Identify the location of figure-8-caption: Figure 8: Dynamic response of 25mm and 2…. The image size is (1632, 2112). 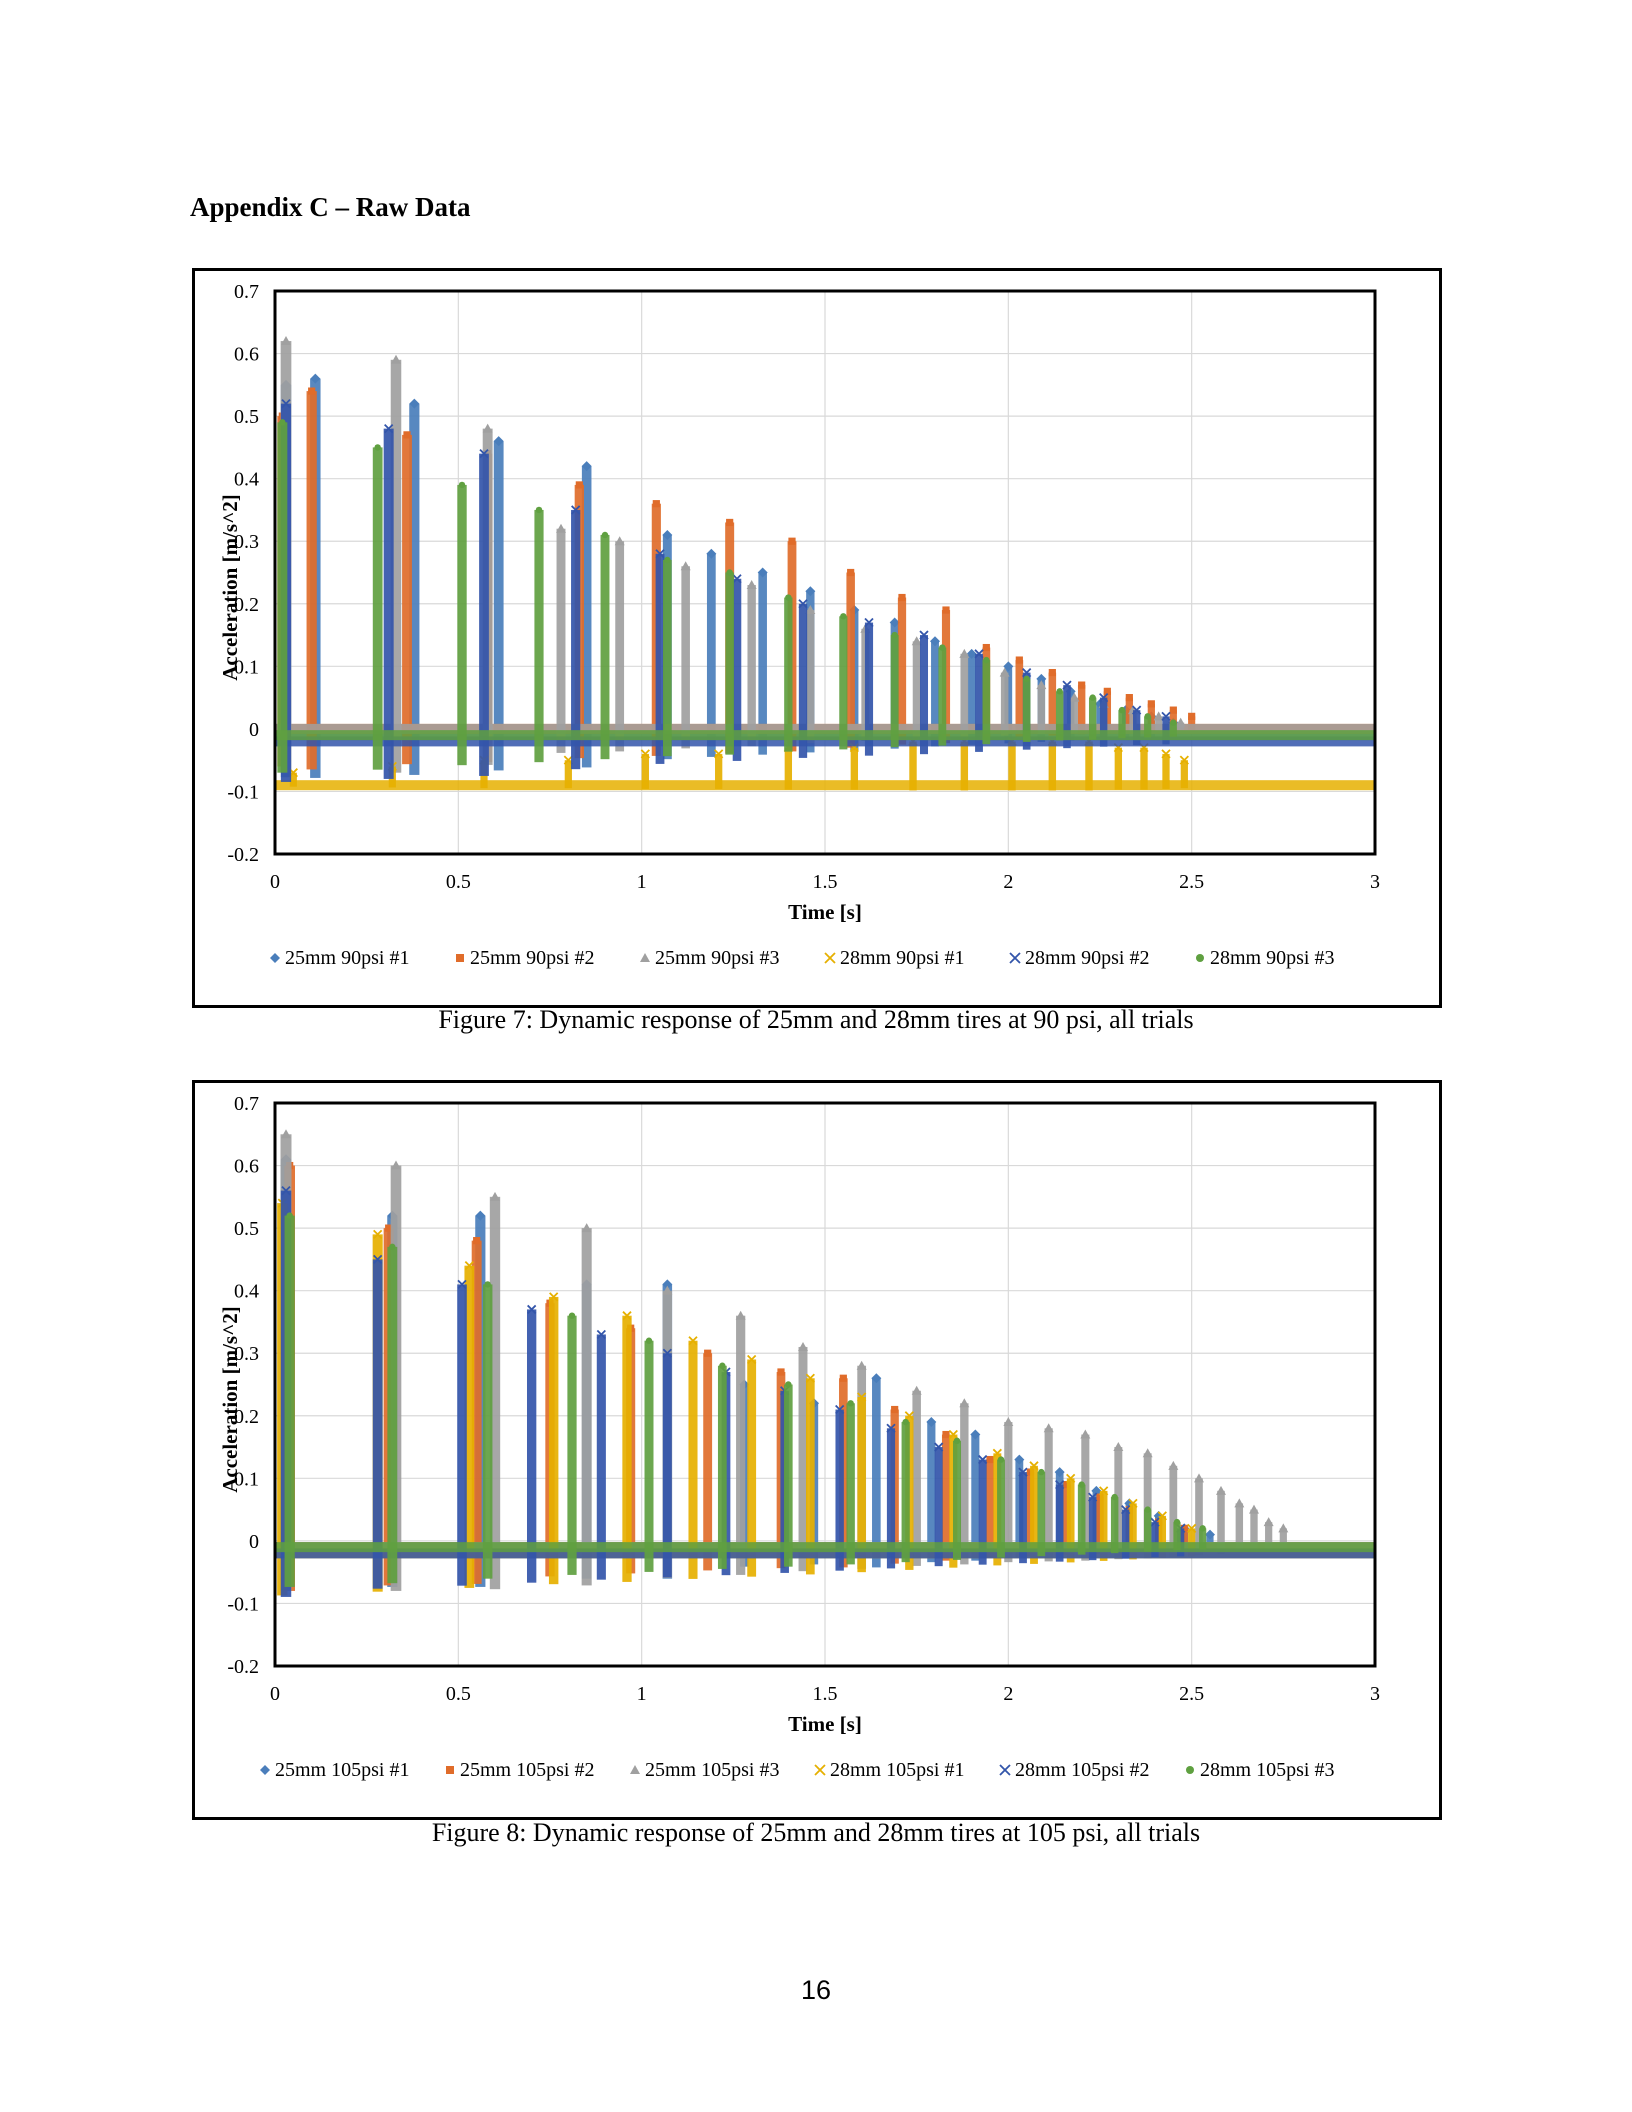
(816, 1832).